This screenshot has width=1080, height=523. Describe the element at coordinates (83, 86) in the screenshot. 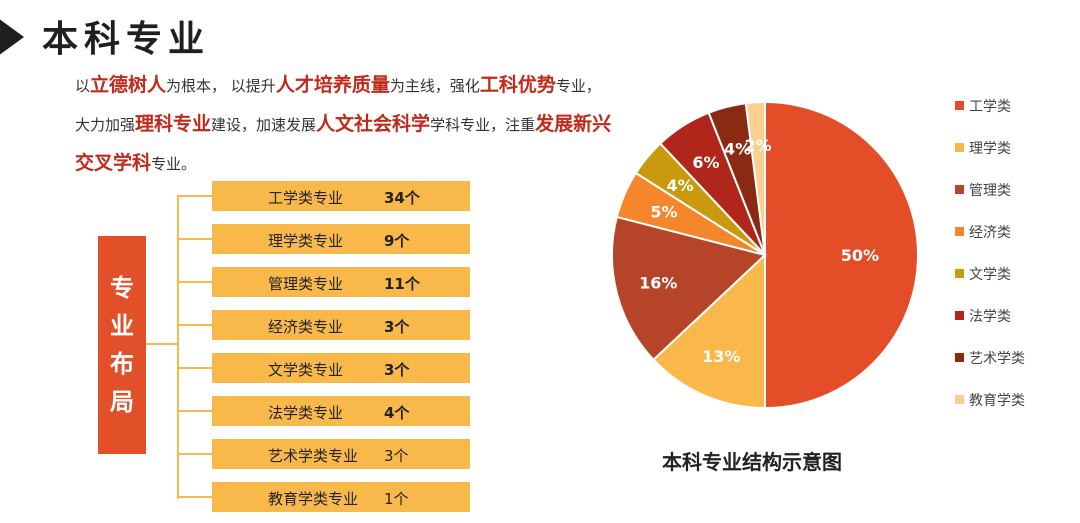

I see `intro-text: 以` at that location.